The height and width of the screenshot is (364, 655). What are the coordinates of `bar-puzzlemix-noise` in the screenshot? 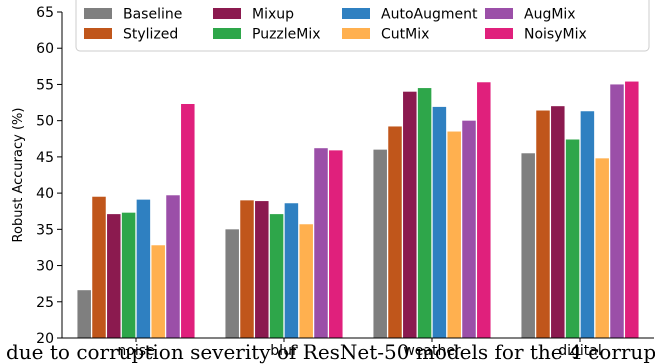 It's located at (128, 275).